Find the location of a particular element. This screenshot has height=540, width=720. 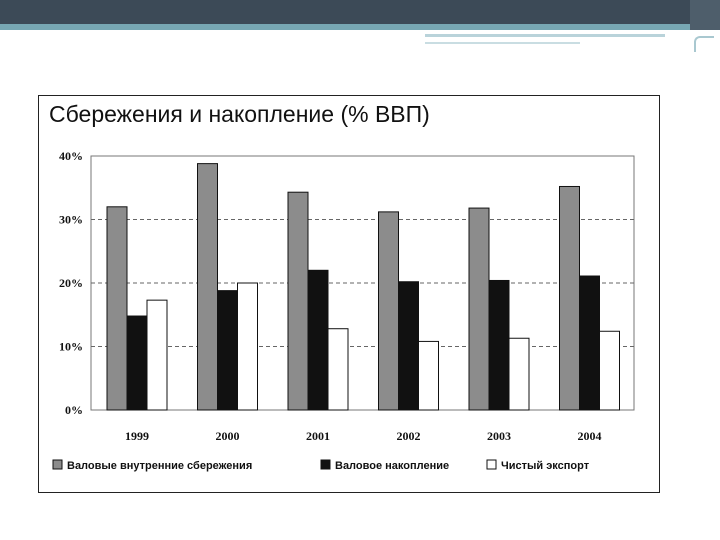

legend-label: Чистый экспорт is located at coordinates (545, 466).